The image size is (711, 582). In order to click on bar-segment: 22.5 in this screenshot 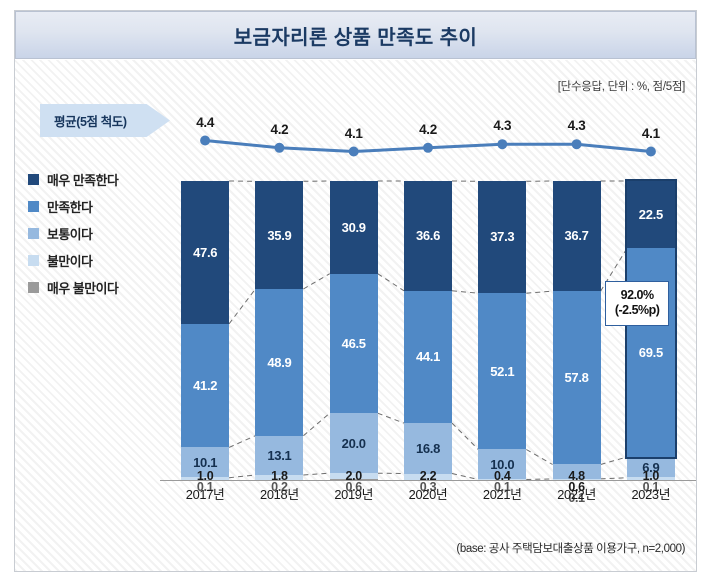, I will do `click(650, 214)`.